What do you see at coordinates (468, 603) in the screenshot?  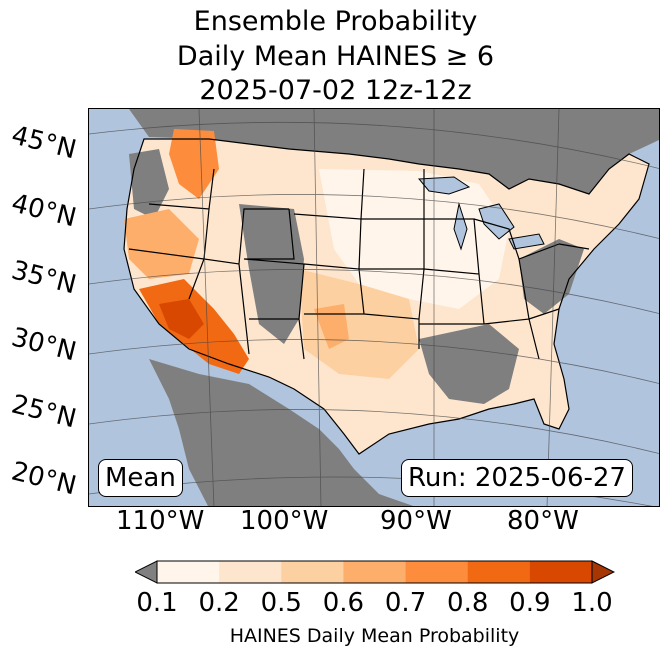 I see `colorbar-tick-label: 0.8` at bounding box center [468, 603].